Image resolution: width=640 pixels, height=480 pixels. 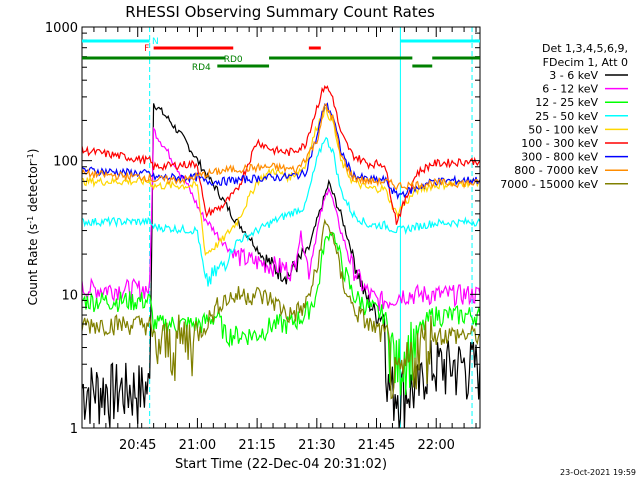 What do you see at coordinates (566, 102) in the screenshot?
I see `legend-entry-label: 12 - 25 keV` at bounding box center [566, 102].